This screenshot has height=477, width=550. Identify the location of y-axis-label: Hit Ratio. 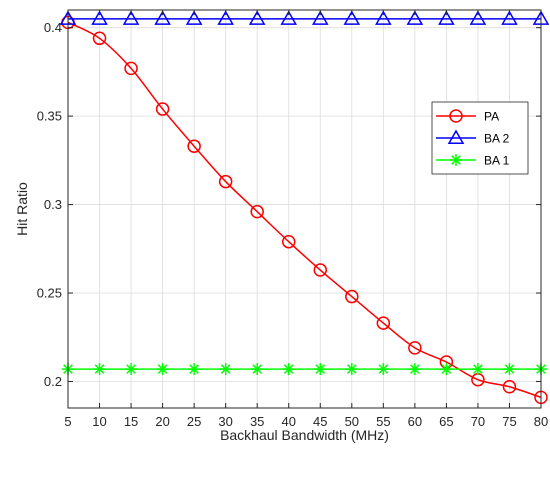
(22, 209).